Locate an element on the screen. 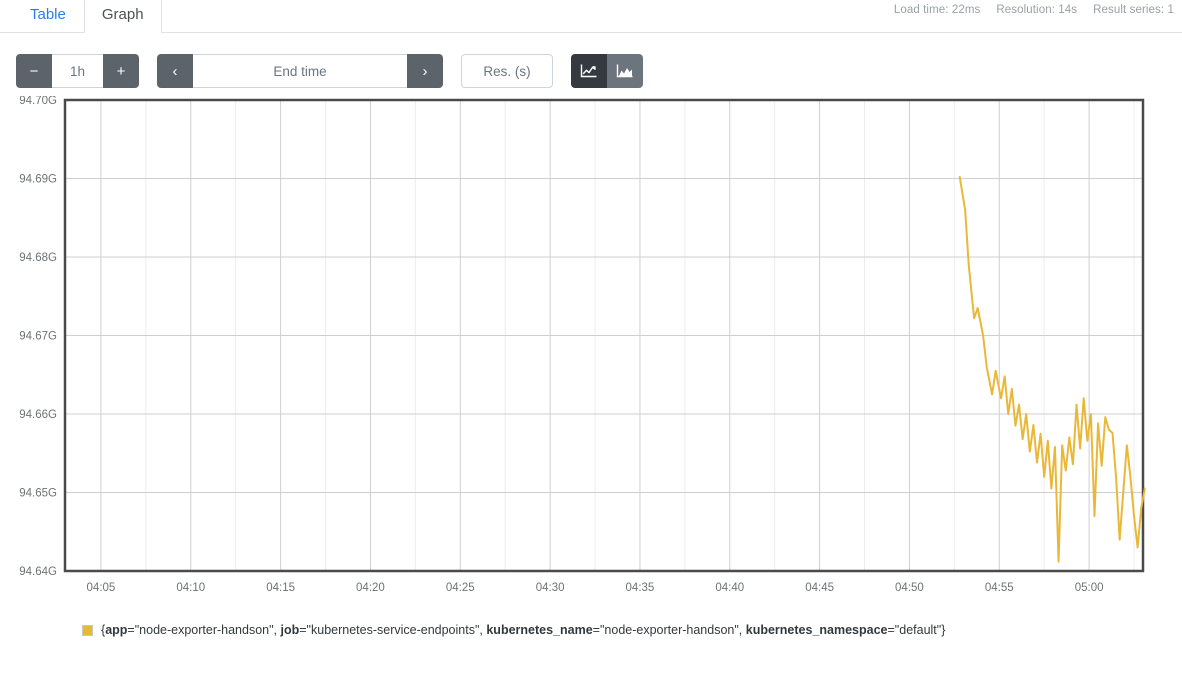 This screenshot has height=686, width=1182. svg-text: 04:45 is located at coordinates (819, 588).